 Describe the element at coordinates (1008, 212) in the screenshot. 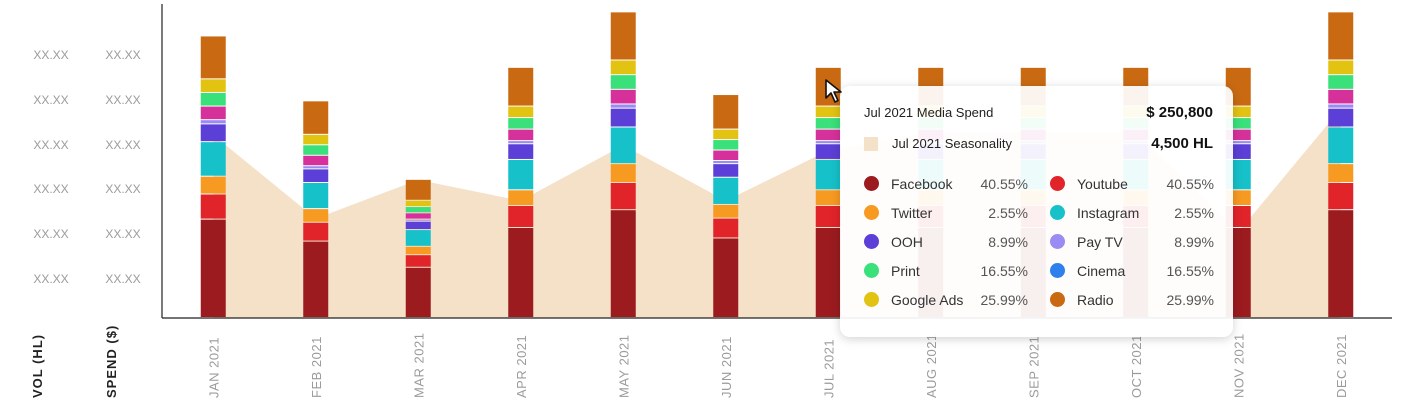

I see `legend-pct: 2.55%` at that location.